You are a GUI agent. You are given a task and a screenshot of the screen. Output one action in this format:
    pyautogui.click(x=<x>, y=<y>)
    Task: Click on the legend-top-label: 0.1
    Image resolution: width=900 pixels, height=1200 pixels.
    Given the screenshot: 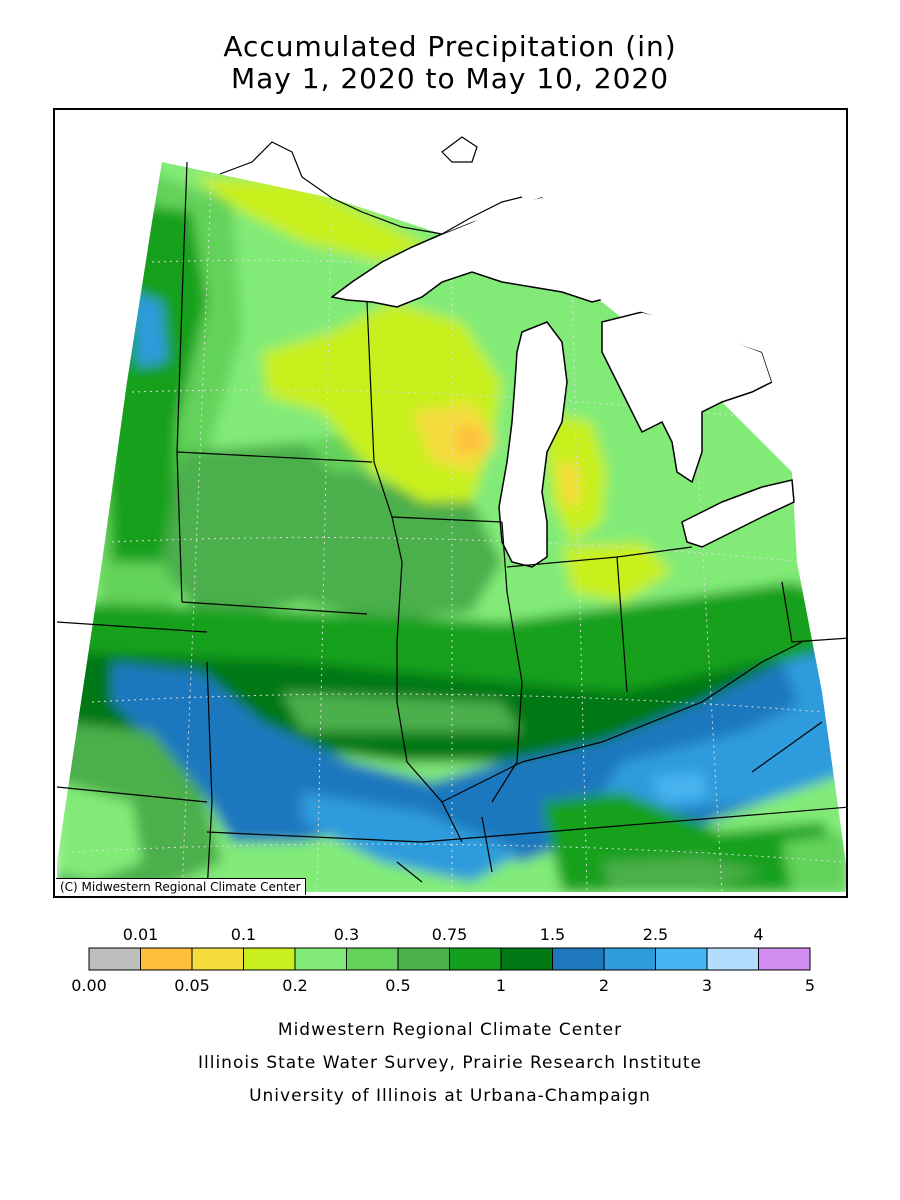 What is the action you would take?
    pyautogui.click(x=243, y=934)
    